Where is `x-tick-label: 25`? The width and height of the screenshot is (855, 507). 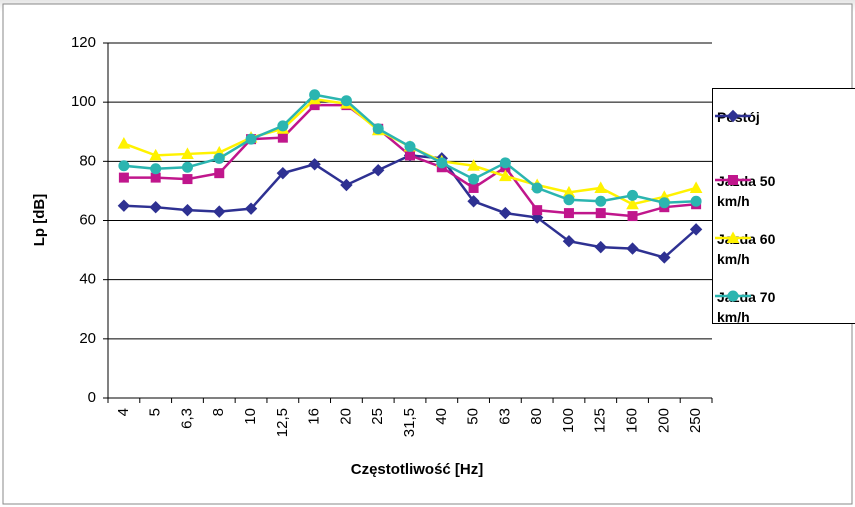
x-tick-label: 25 is located at coordinates (377, 416).